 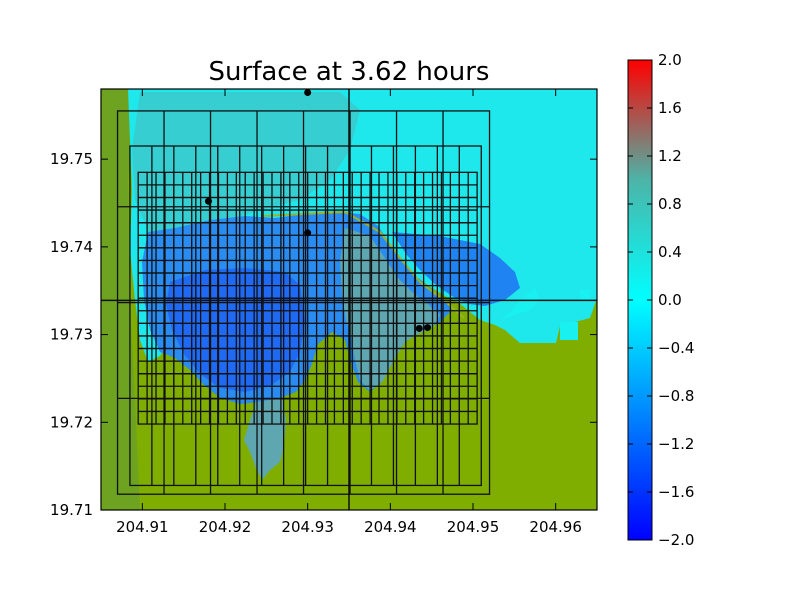 I want to click on colorbar-tick-label: 1.2, so click(x=670, y=156).